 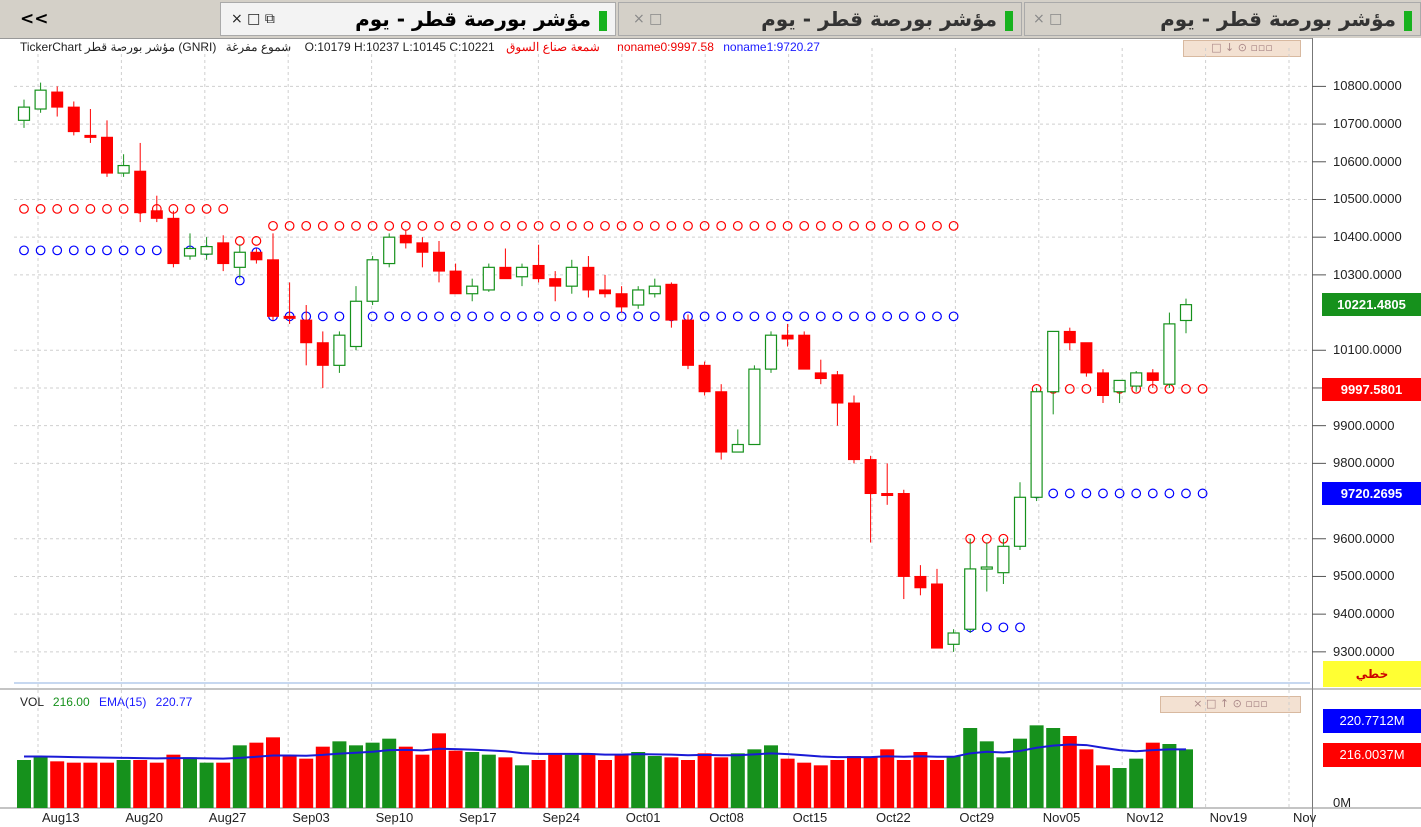 I want to click on tab-controls: × □ ⧉, so click(x=253, y=19).